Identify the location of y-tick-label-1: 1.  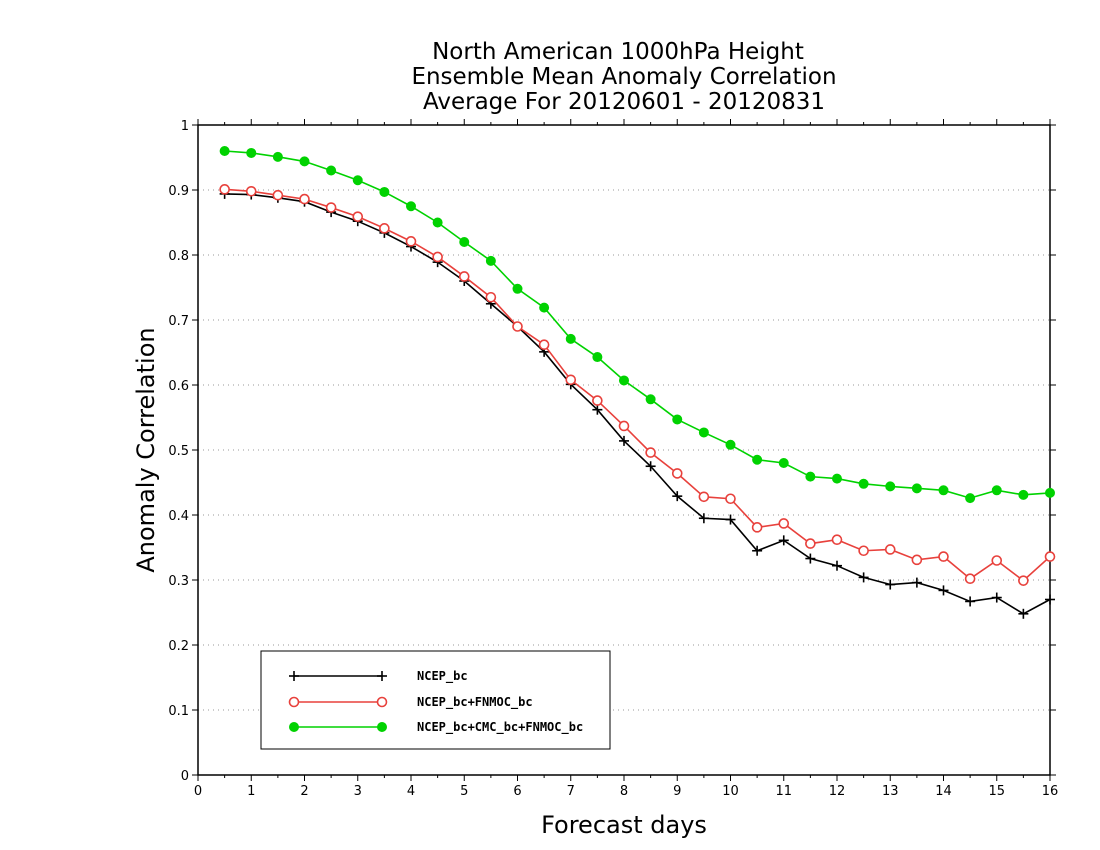
(185, 126).